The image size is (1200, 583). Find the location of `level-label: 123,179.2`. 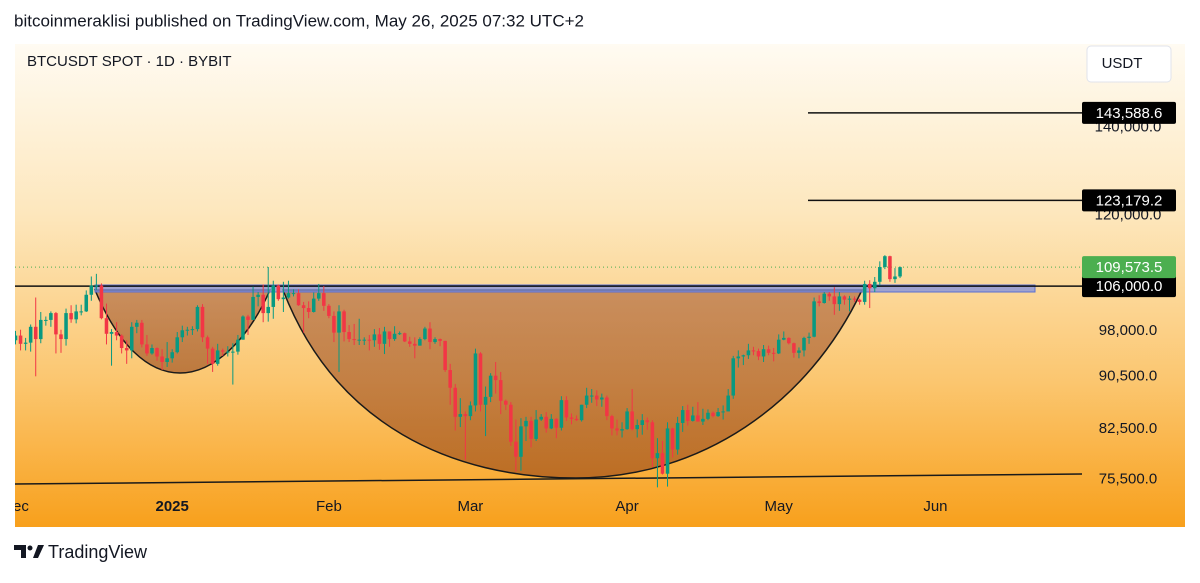

level-label: 123,179.2 is located at coordinates (1129, 200).